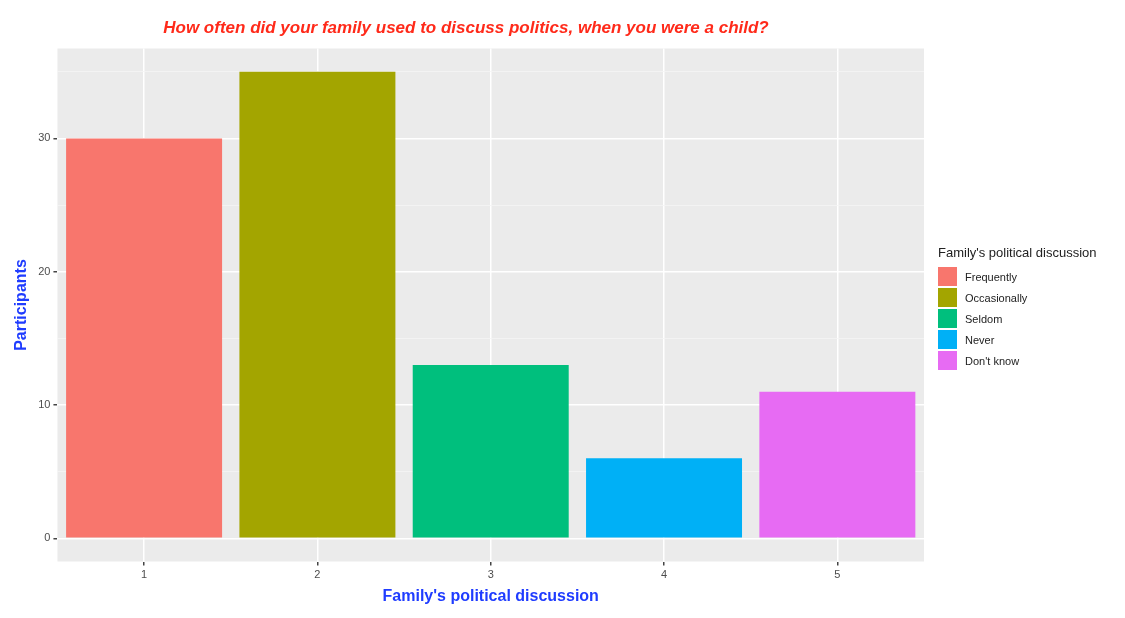 This screenshot has width=1125, height=618. I want to click on legend-label: Seldom, so click(984, 318).